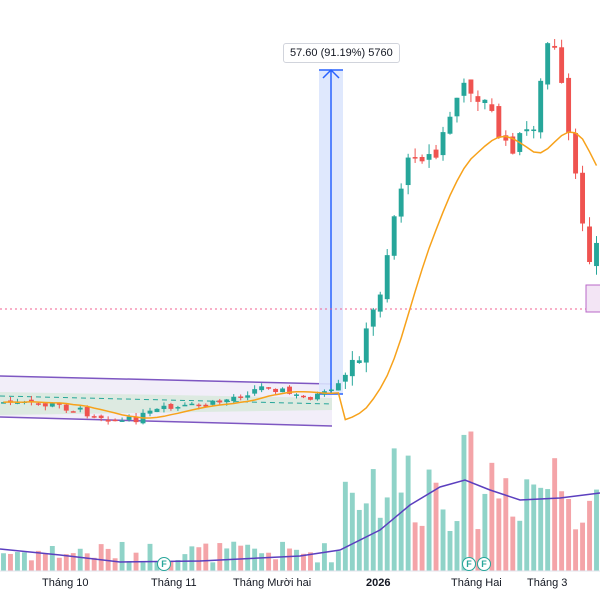  What do you see at coordinates (272, 583) in the screenshot?
I see `x-axis-label: Tháng Mười hai` at bounding box center [272, 583].